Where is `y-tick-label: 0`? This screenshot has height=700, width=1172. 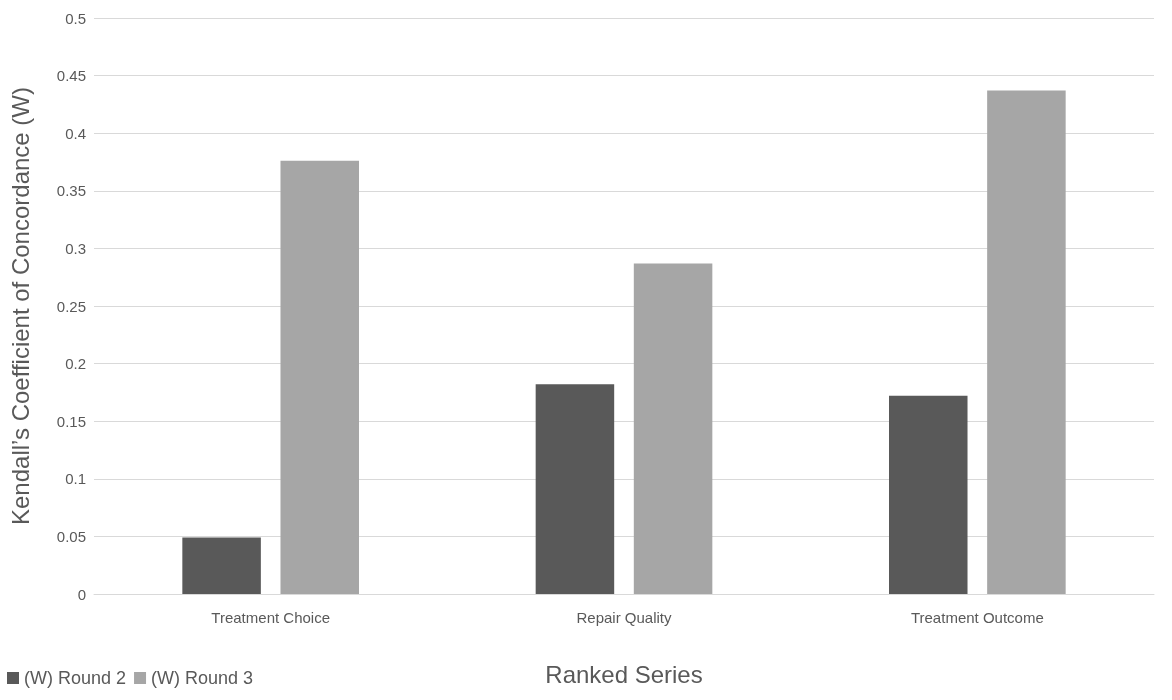
y-tick-label: 0 is located at coordinates (81, 594).